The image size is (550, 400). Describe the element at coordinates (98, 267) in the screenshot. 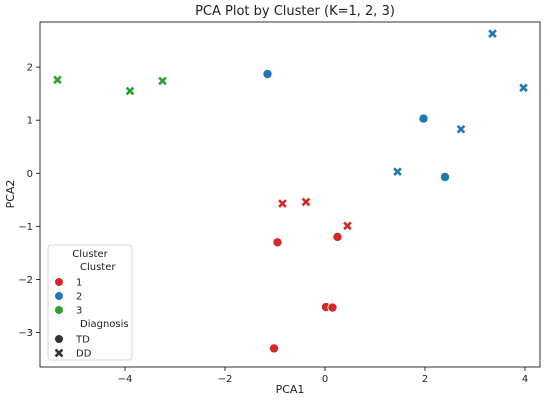

I see `legend-cluster-heading: Cluster` at that location.